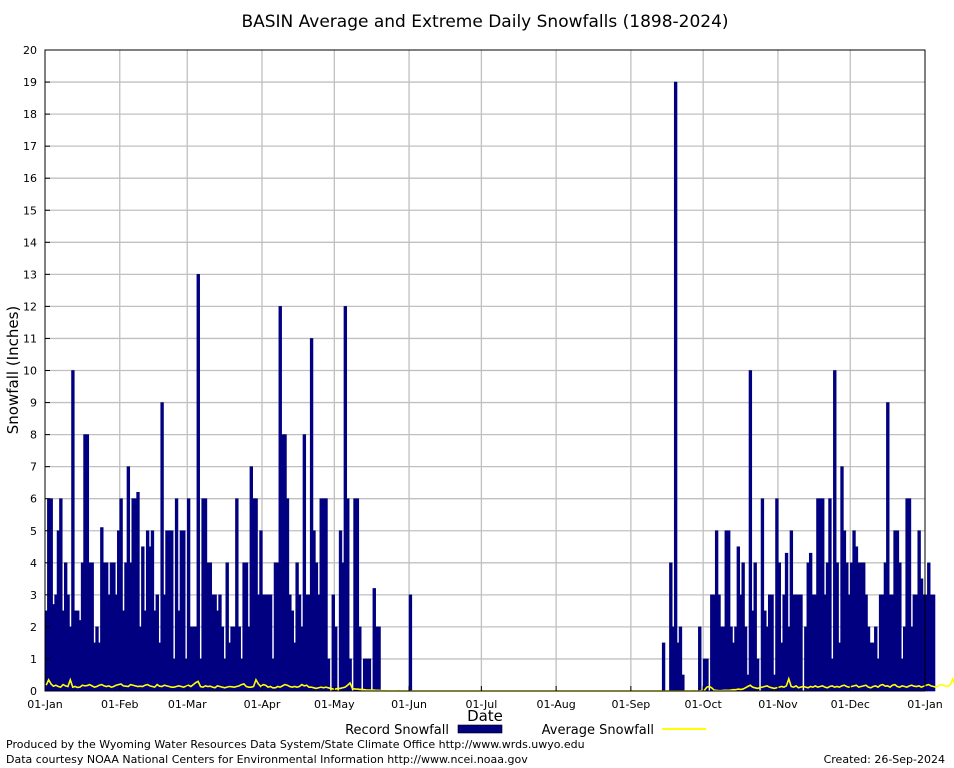 Image resolution: width=954 pixels, height=768 pixels. Describe the element at coordinates (33, 403) in the screenshot. I see `y-tick-label: 9` at that location.